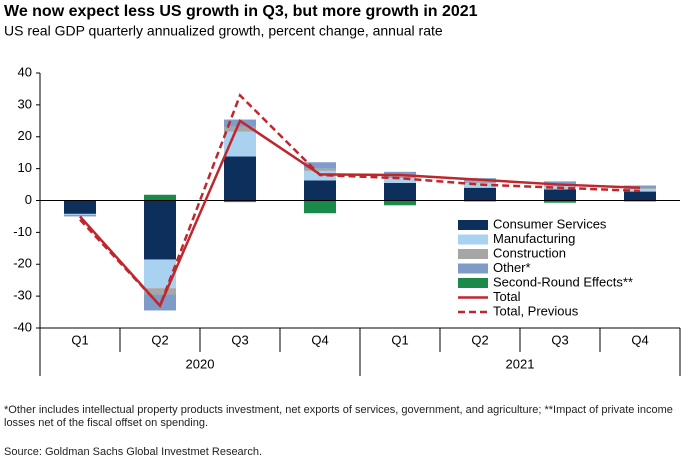 The width and height of the screenshot is (700, 465). I want to click on group-label: 2020, so click(200, 363).